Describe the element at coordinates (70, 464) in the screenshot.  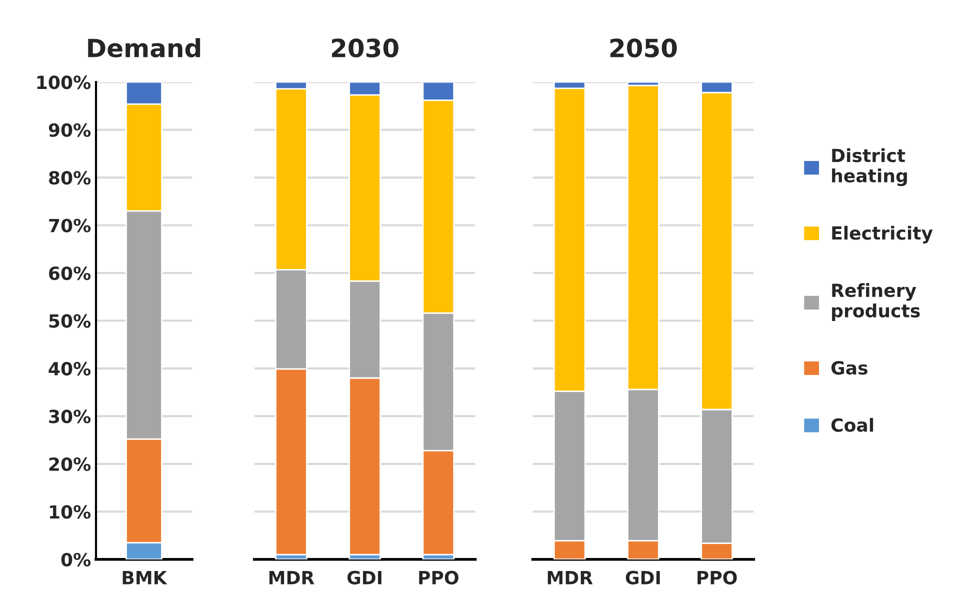
I see `y-tick-label: 20%` at that location.